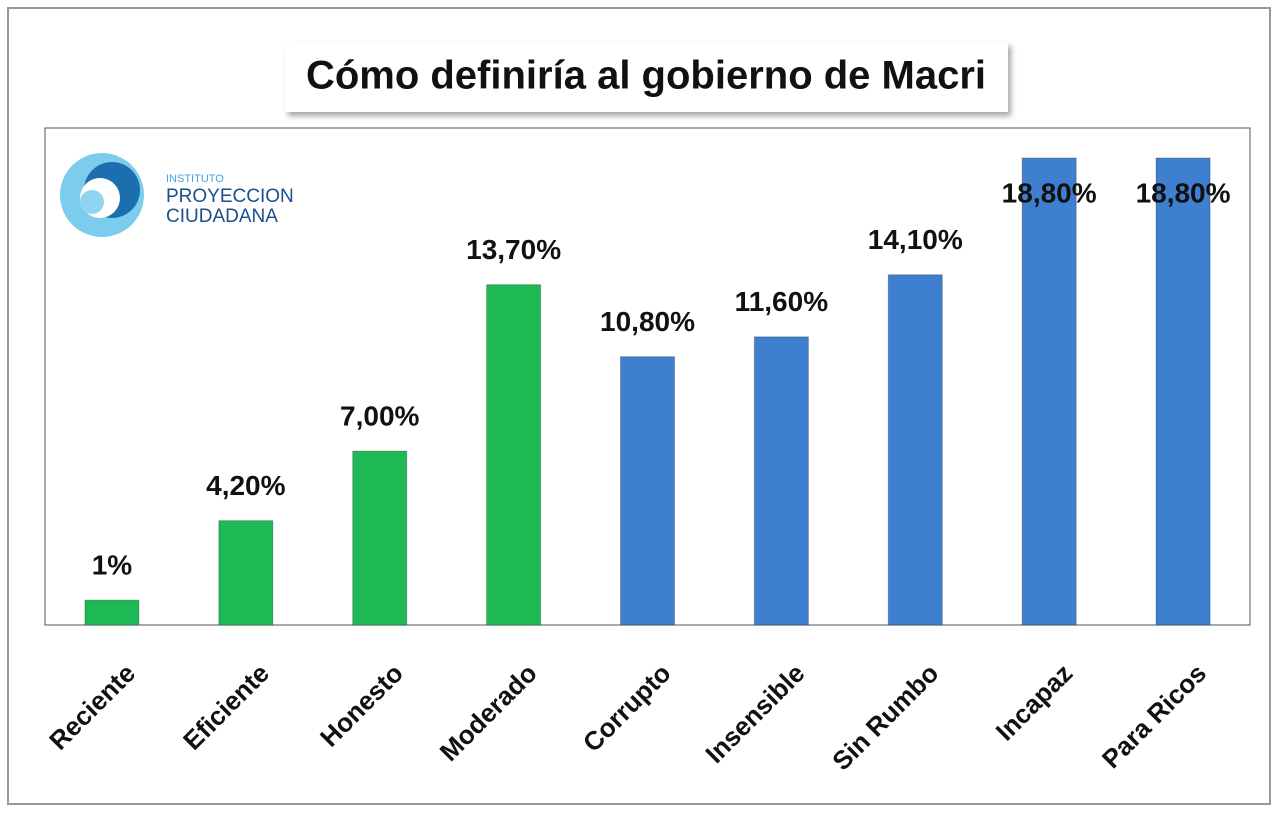 This screenshot has width=1277, height=814. I want to click on value-label: 1%, so click(112, 565).